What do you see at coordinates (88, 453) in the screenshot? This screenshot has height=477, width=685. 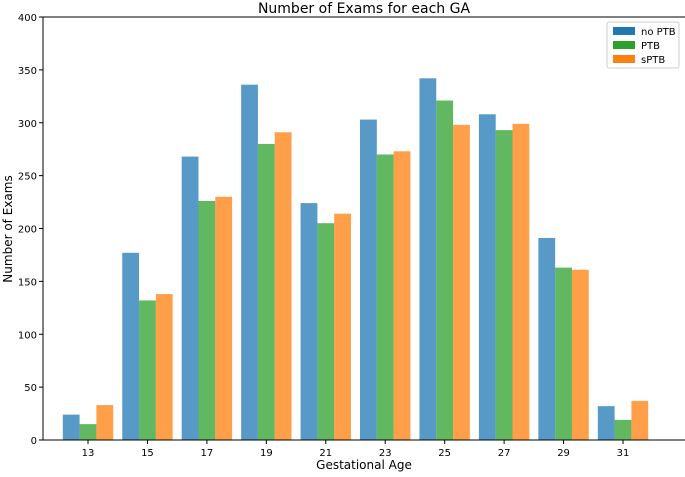 I see `x-tick-label-13: 13` at bounding box center [88, 453].